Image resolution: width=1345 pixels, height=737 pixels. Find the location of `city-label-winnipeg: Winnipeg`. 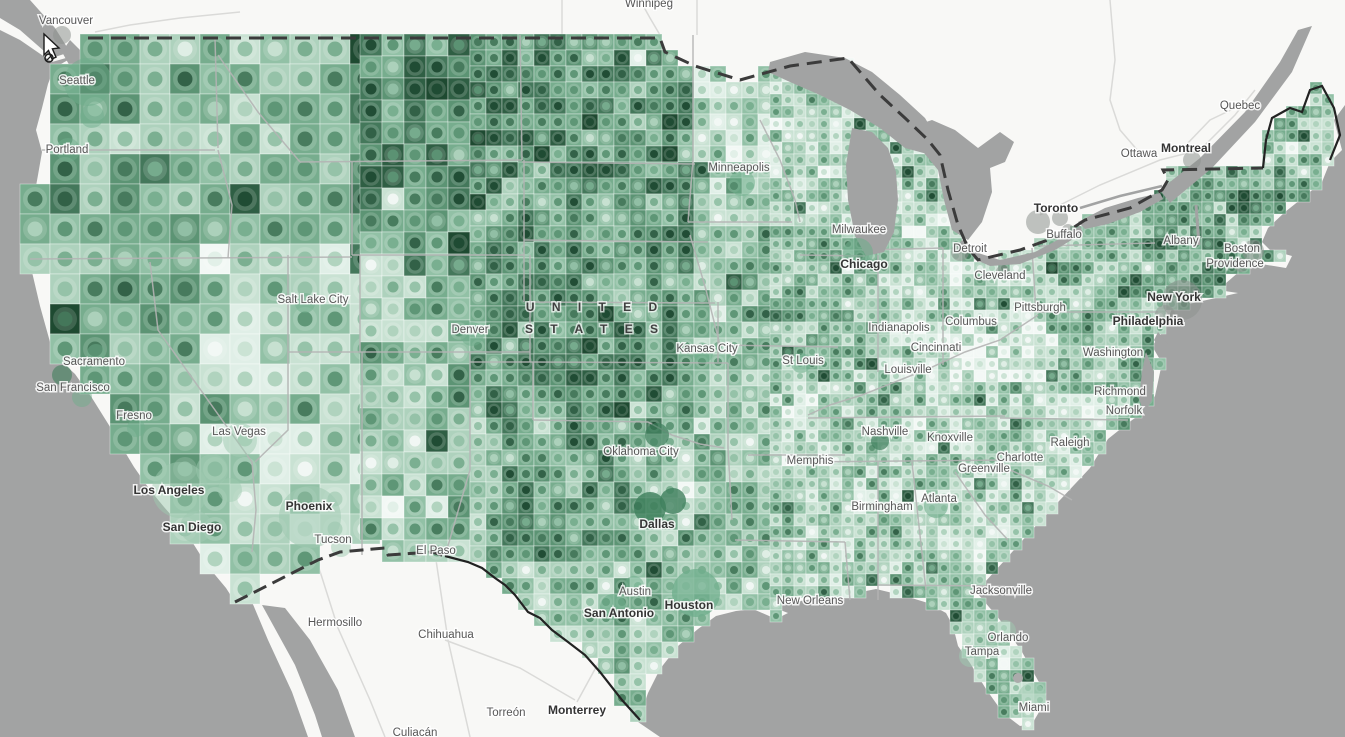

city-label-winnipeg: Winnipeg is located at coordinates (649, 5).